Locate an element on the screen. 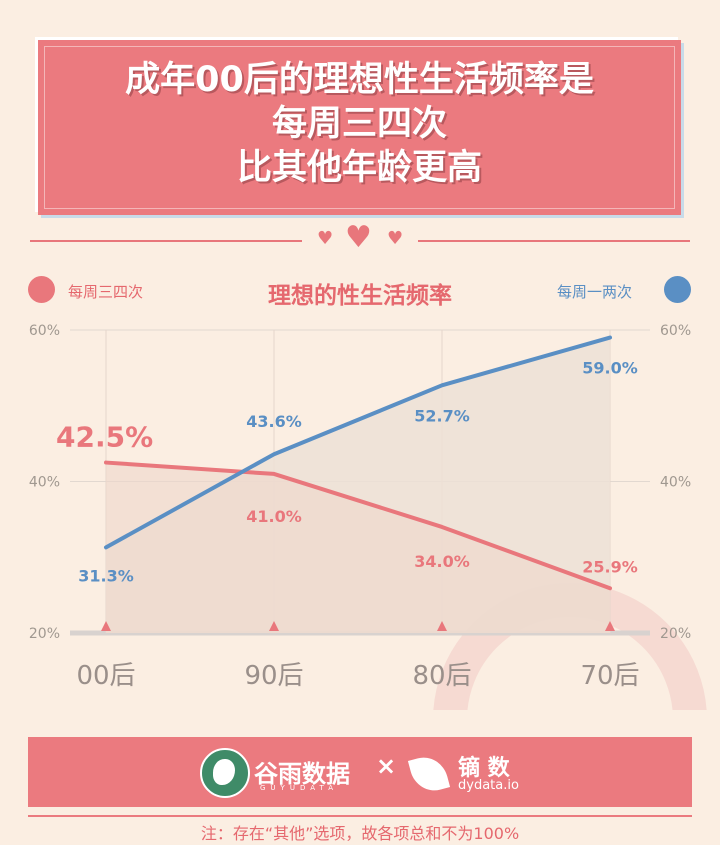 The image size is (720, 845). data-label-pink: 25.9% is located at coordinates (610, 566).